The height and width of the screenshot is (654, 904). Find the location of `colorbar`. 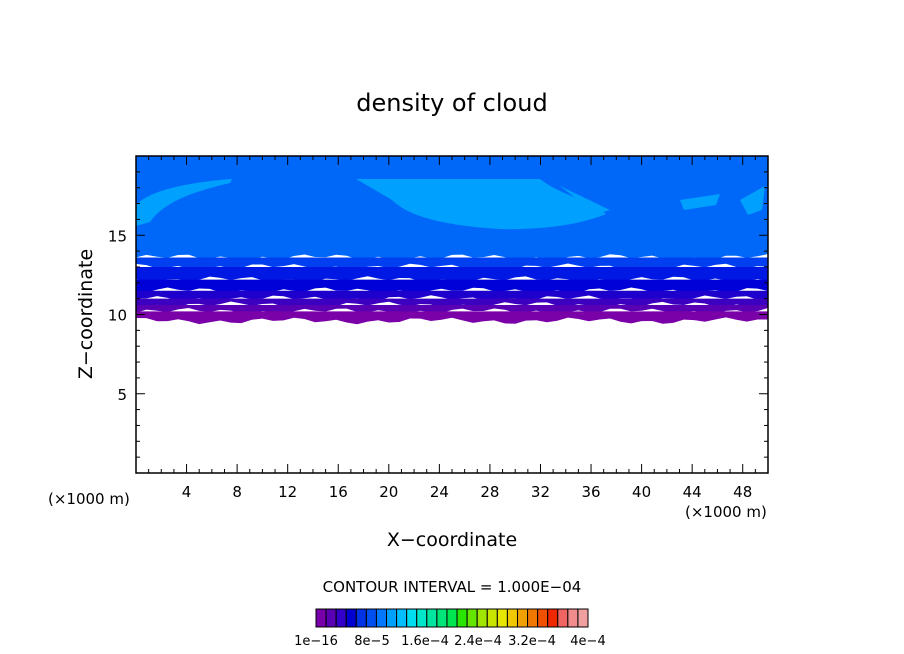

colorbar is located at coordinates (452, 618).